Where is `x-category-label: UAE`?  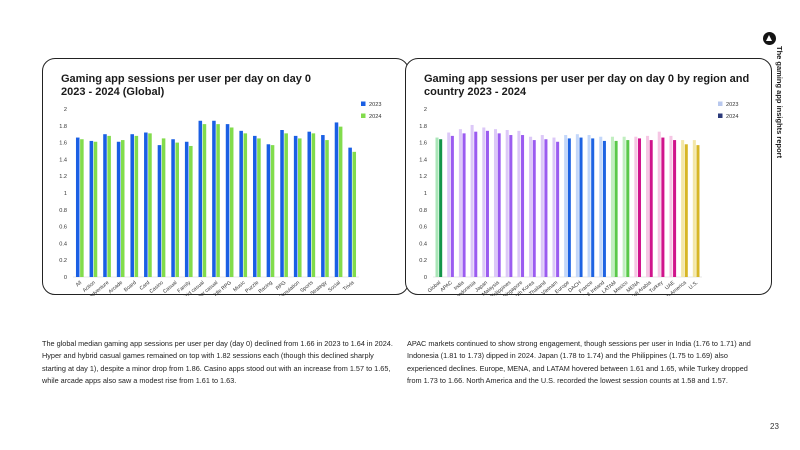
x-category-label: UAE is located at coordinates (670, 286).